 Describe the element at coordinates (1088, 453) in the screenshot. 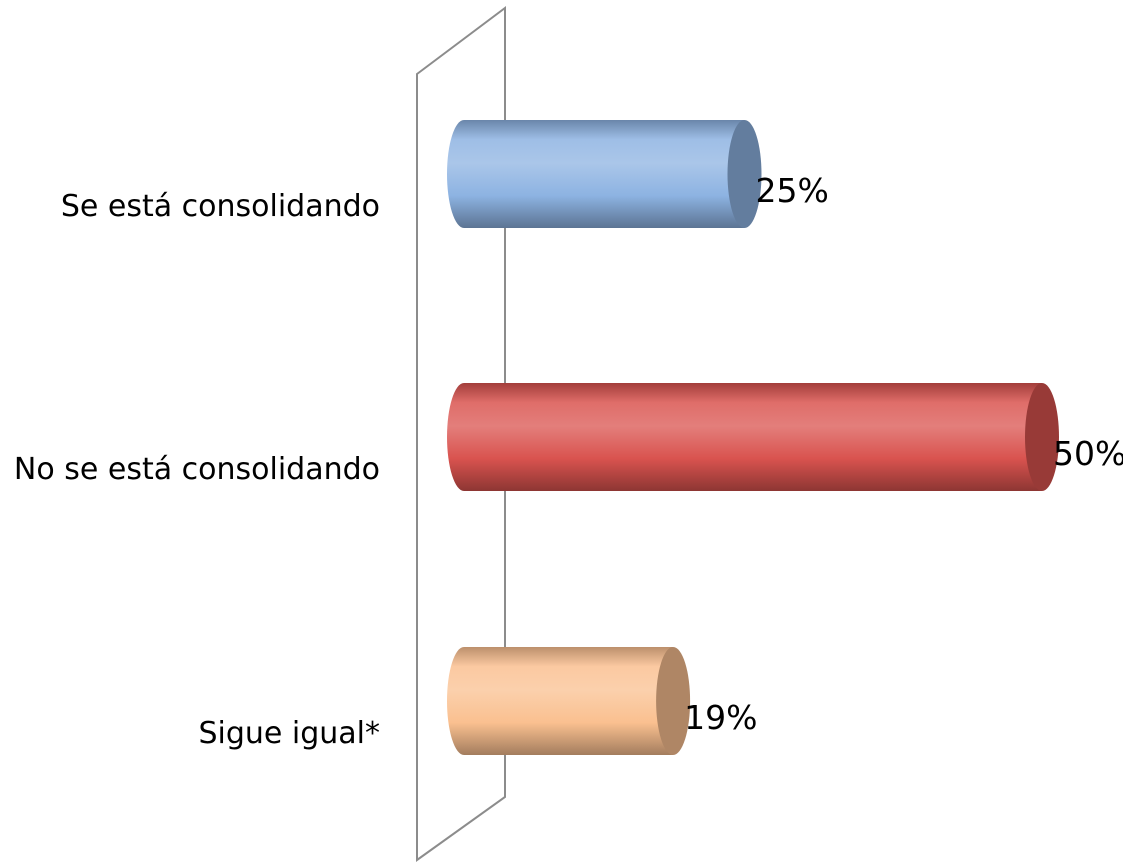

I see `value-label: 50%` at that location.